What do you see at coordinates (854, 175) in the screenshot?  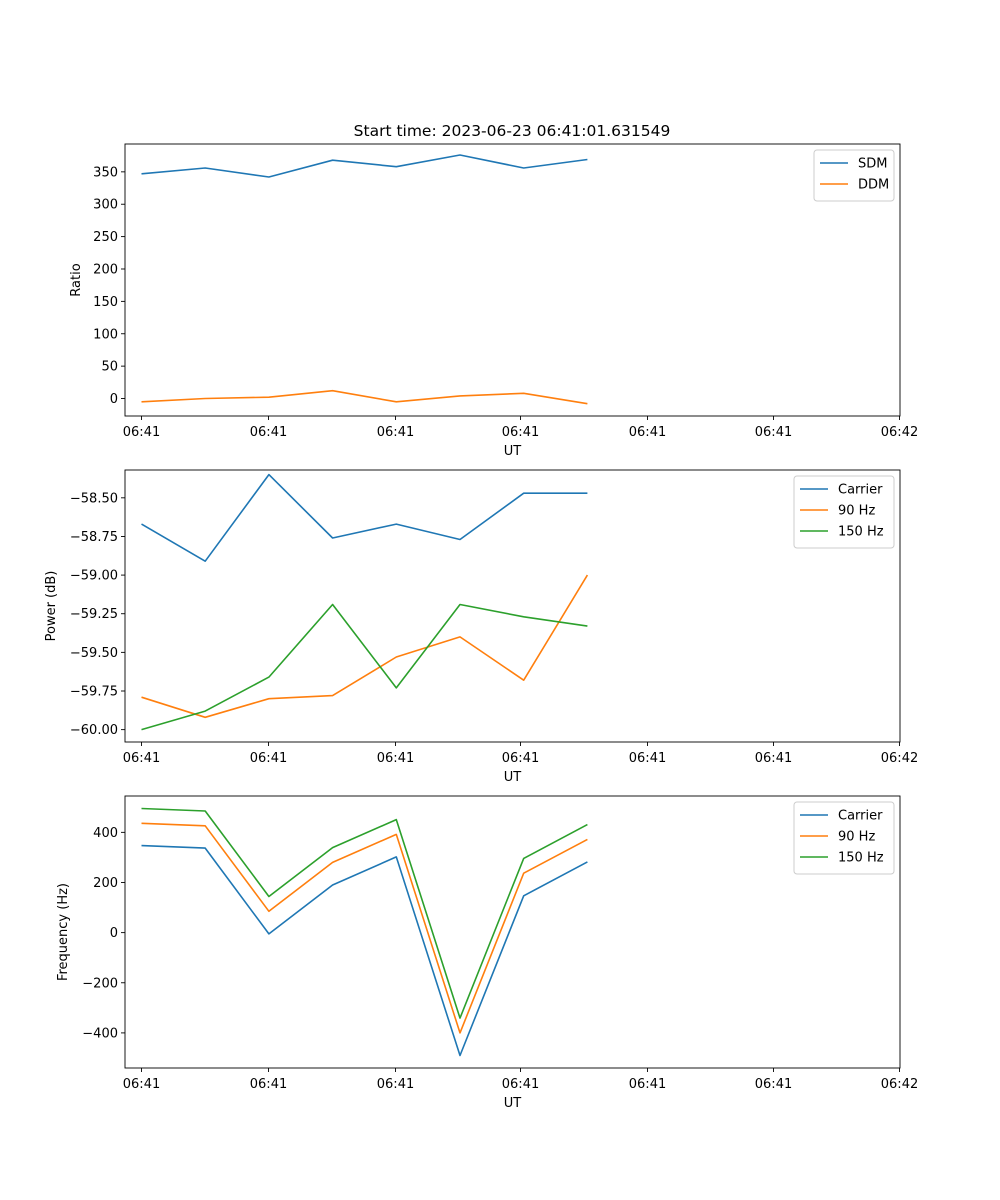 I see `legend: SDM DDM` at bounding box center [854, 175].